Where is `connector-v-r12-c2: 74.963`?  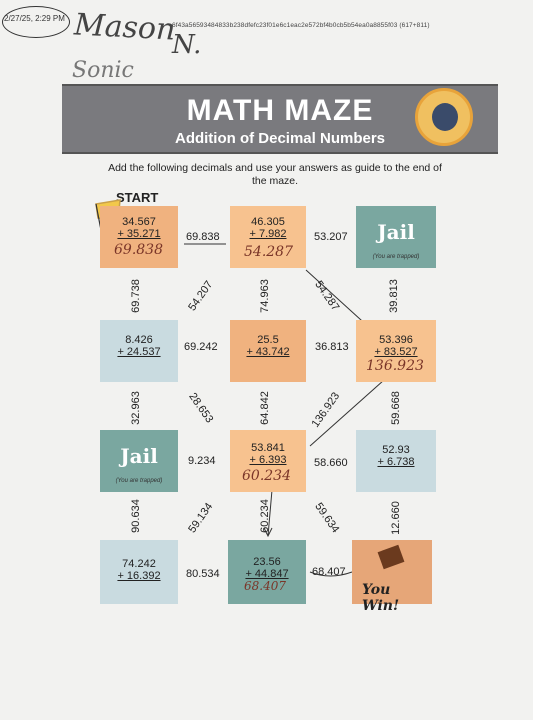
connector-v-r12-c2: 74.963 is located at coordinates (264, 296).